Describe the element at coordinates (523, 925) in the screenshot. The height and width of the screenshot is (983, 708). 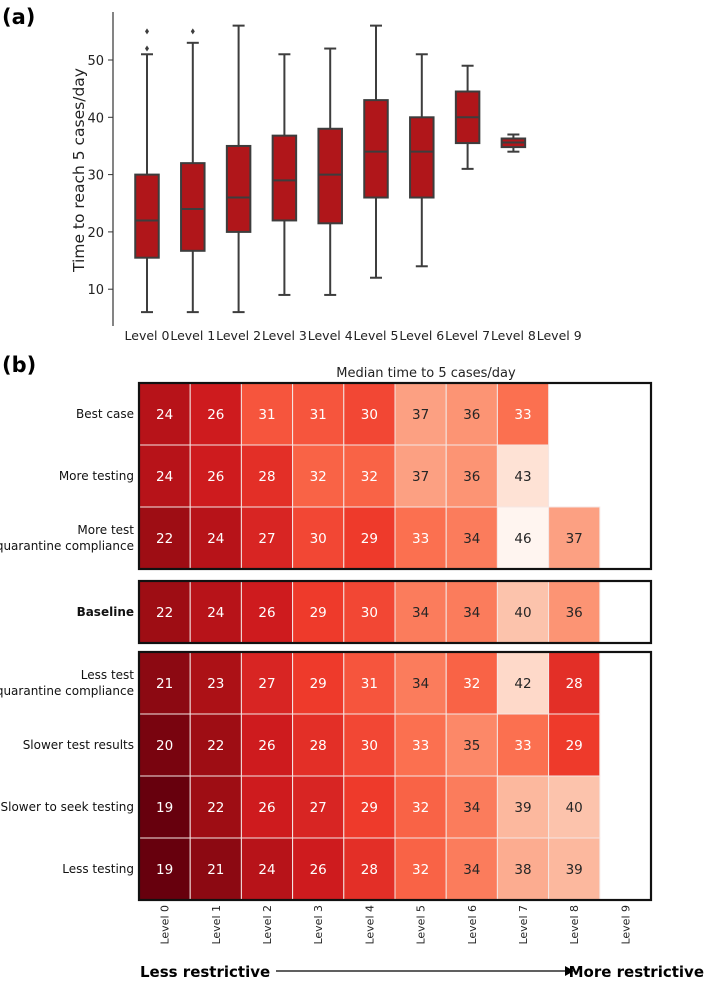
I see `column-label: Level 7` at that location.